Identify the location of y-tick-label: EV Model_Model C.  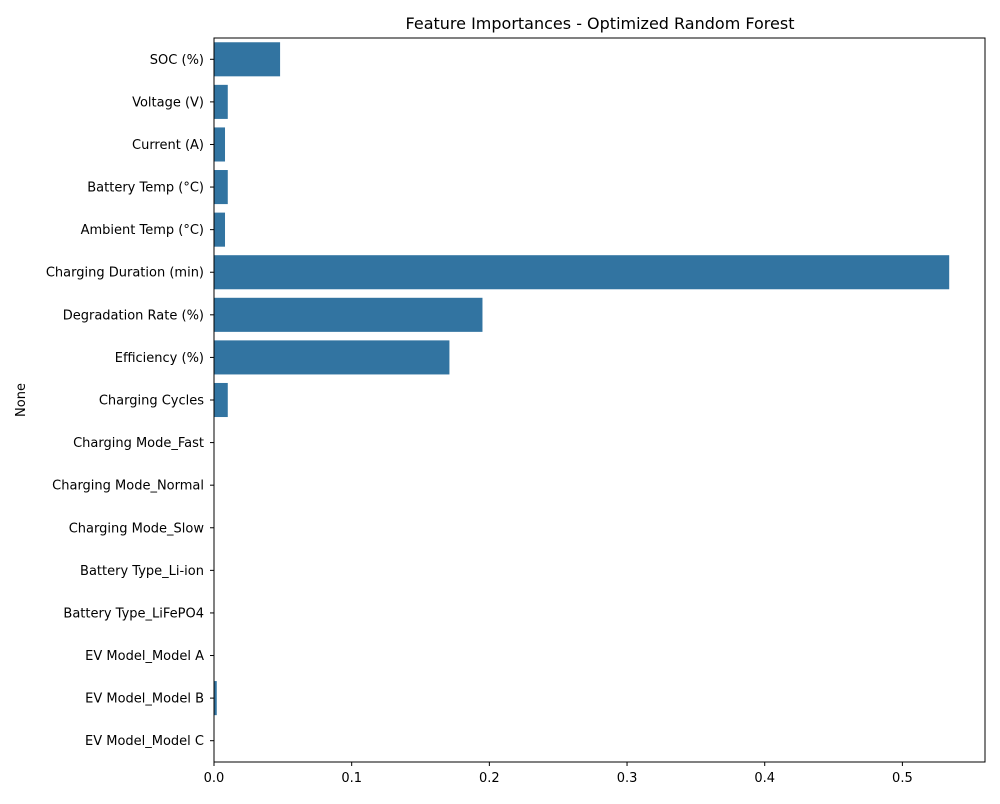
(144, 741).